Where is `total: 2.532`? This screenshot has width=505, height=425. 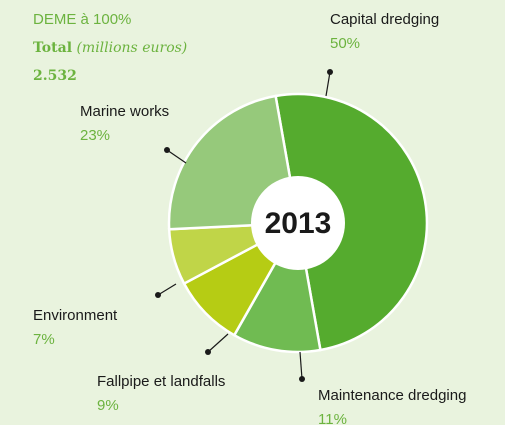 total: 2.532 is located at coordinates (55, 76).